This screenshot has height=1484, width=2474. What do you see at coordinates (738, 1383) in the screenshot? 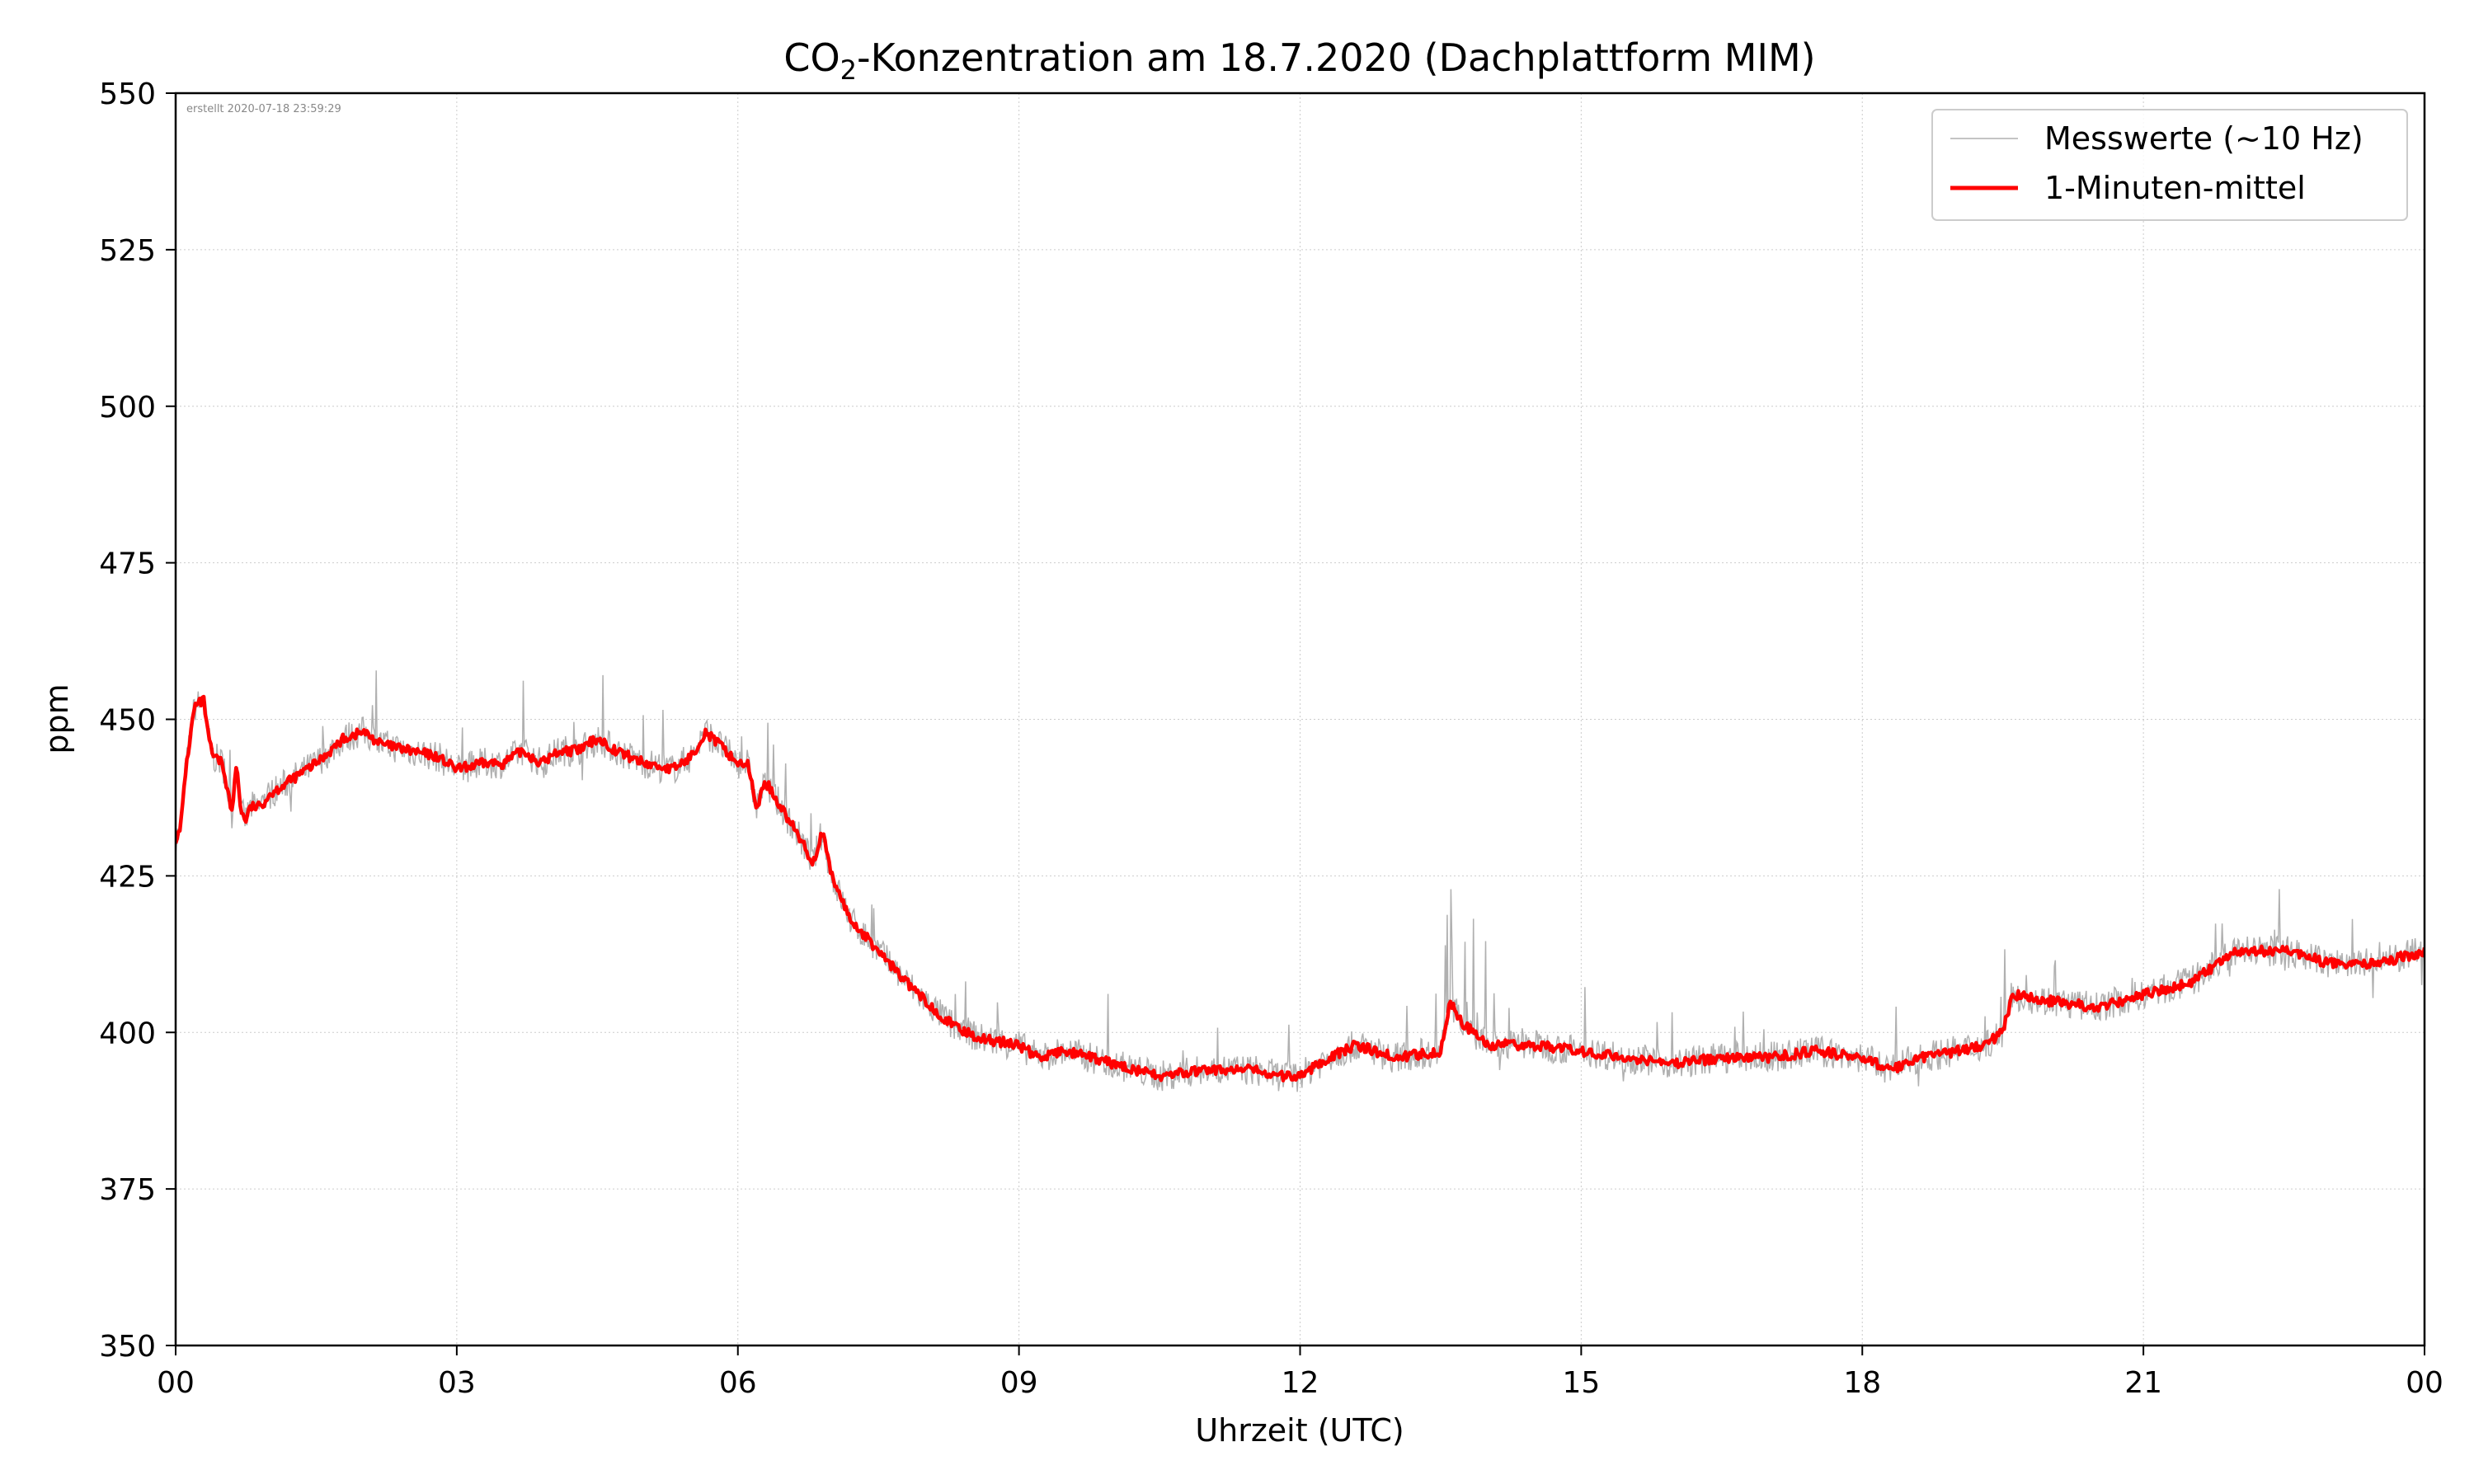
I see `x-tick-label: 06` at bounding box center [738, 1383].